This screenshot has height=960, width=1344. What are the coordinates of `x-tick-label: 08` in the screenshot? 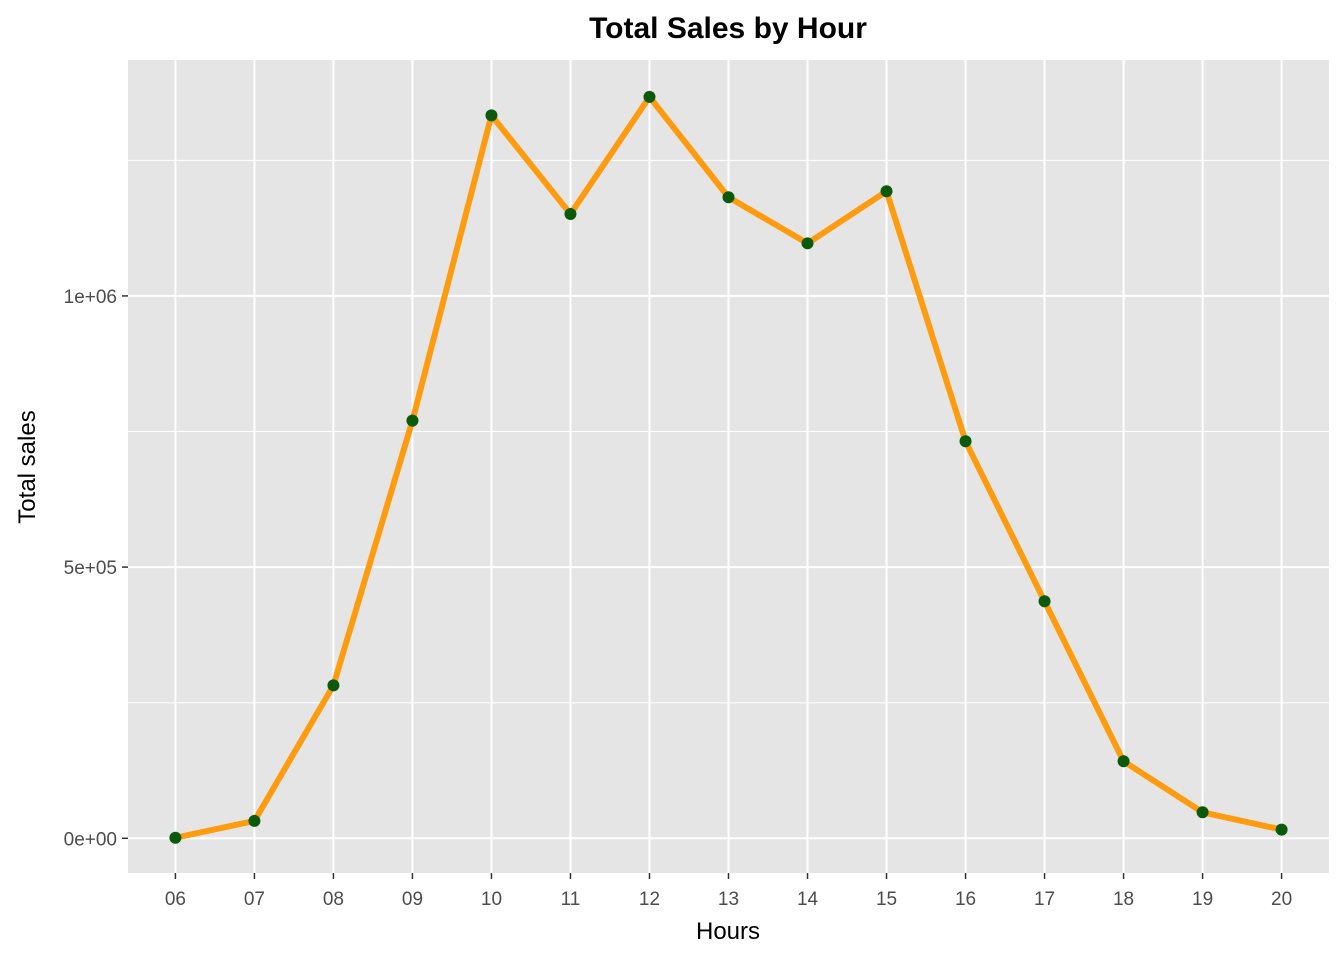 It's located at (333, 899).